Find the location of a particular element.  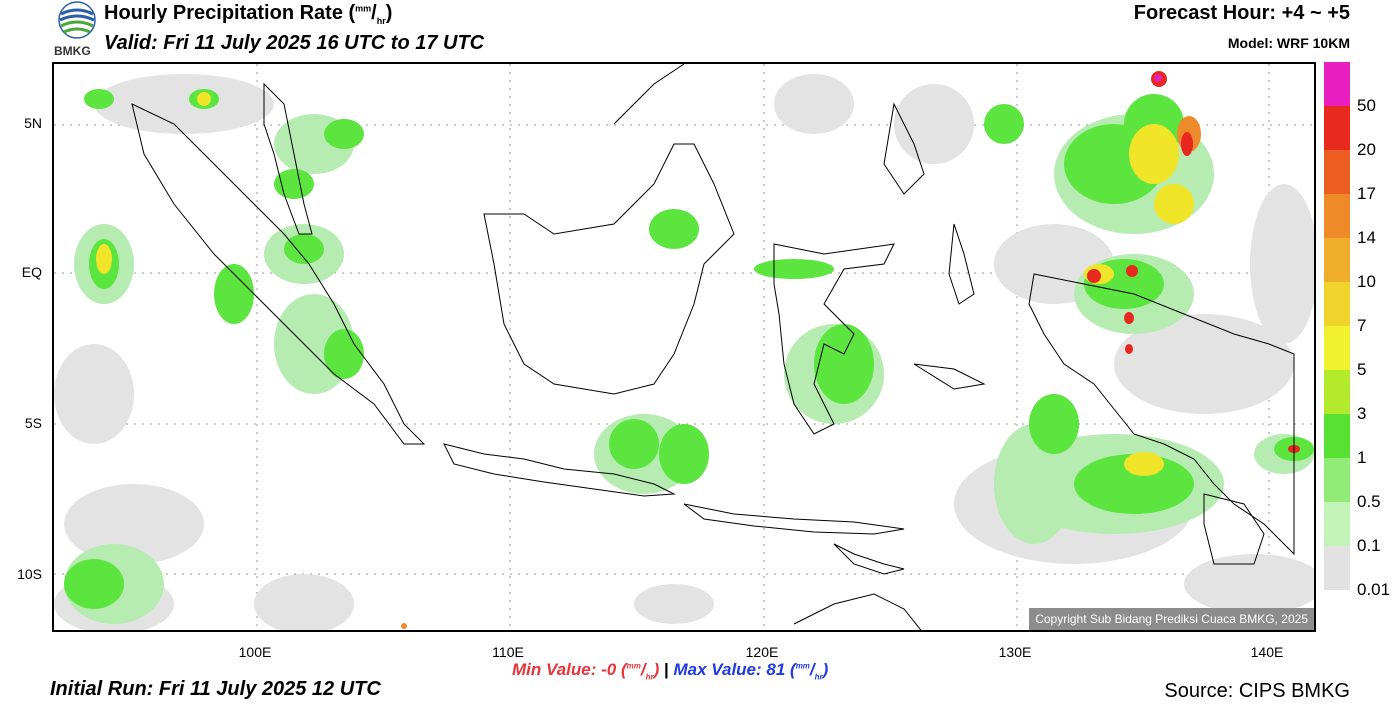

lat-label-5s: 5S is located at coordinates (33, 423).